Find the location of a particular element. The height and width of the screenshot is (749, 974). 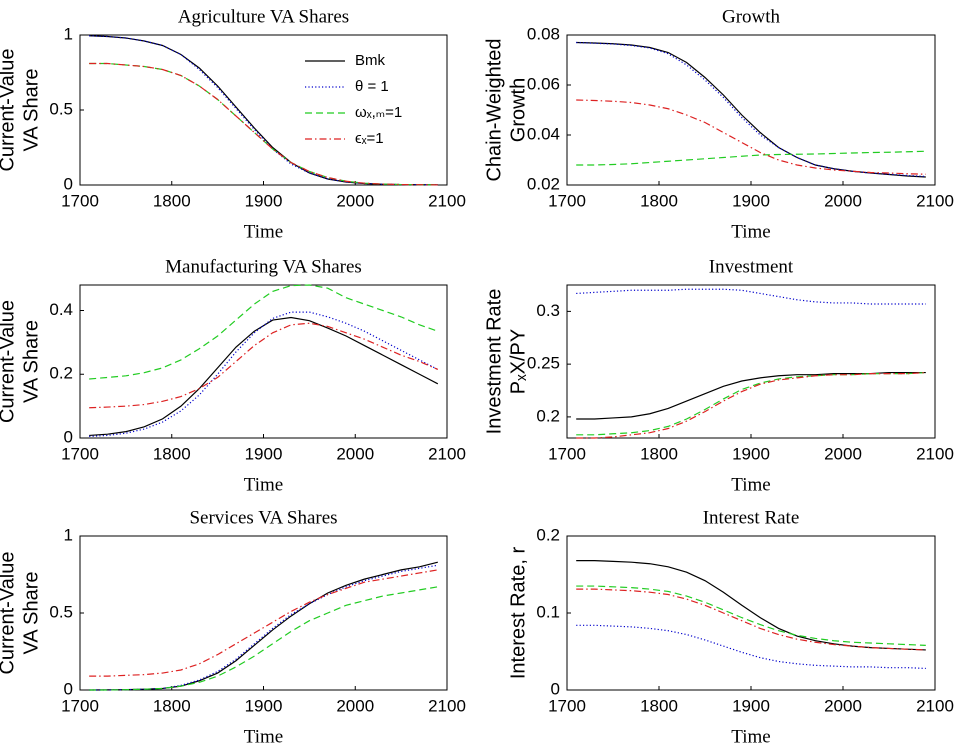

y-axis-label: Investment Rate is located at coordinates (494, 362).